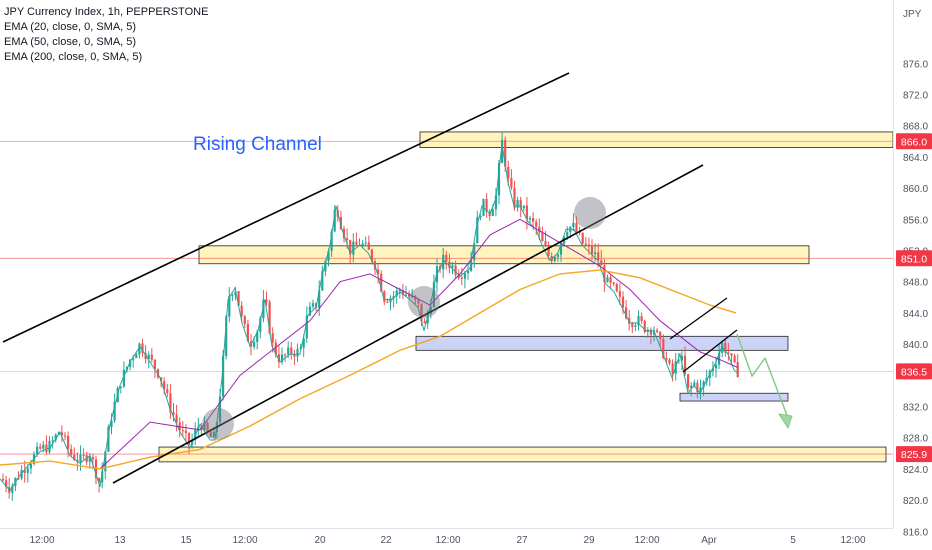 The height and width of the screenshot is (550, 932). Describe the element at coordinates (785, 421) in the screenshot. I see `projection-arrow-head` at that location.